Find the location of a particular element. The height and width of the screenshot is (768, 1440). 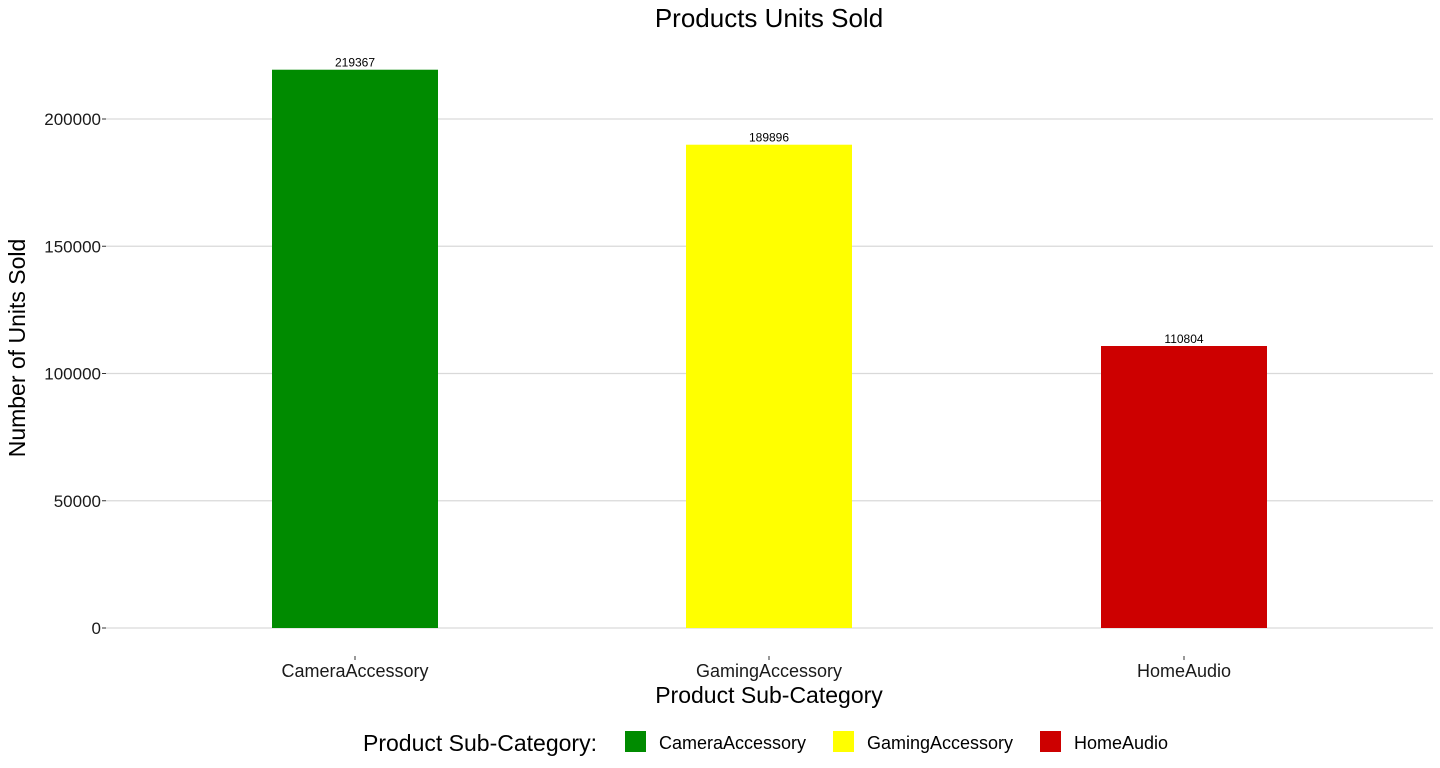

bar-GamingAccessory is located at coordinates (769, 386).